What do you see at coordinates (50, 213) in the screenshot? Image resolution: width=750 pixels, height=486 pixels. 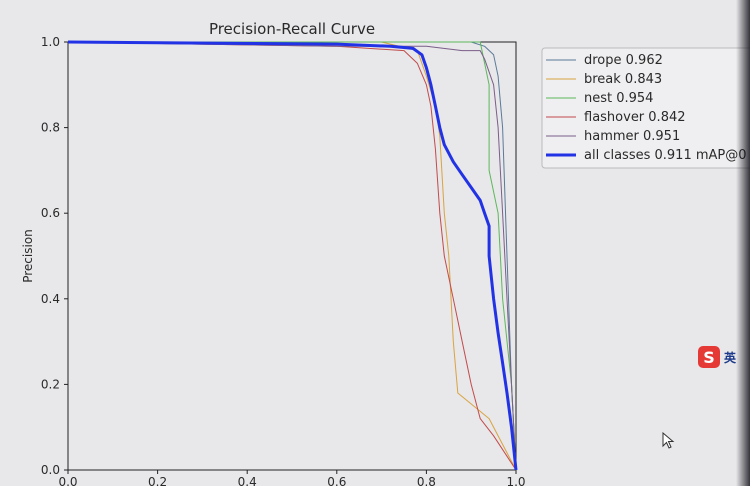 I see `y-tick-label: 0.6` at bounding box center [50, 213].